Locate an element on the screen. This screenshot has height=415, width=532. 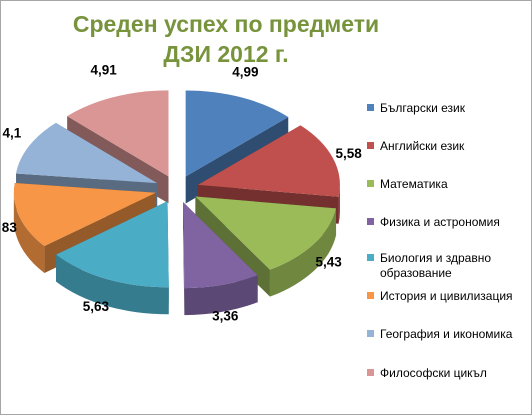
legend-label: Български език is located at coordinates (422, 108).